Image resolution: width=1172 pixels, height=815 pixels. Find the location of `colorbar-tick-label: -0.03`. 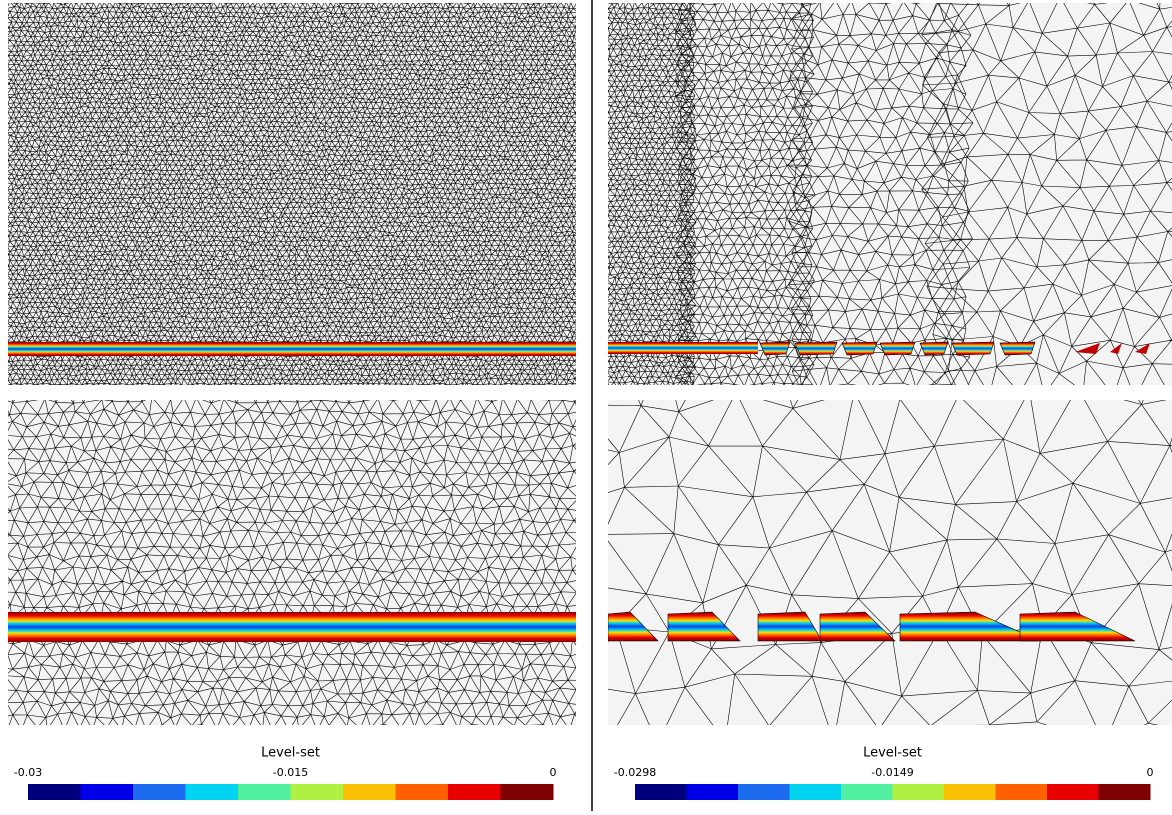

colorbar-tick-label: -0.03 is located at coordinates (28, 772).